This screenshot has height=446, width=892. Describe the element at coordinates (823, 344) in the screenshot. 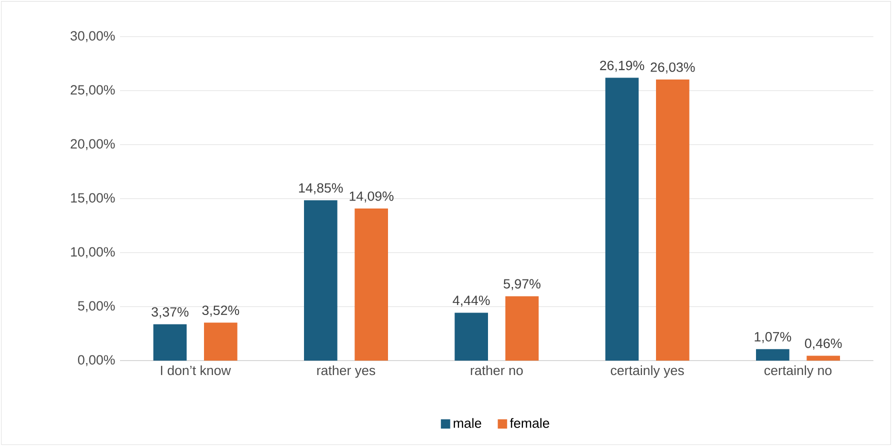

I see `data-label: 0,46%` at that location.